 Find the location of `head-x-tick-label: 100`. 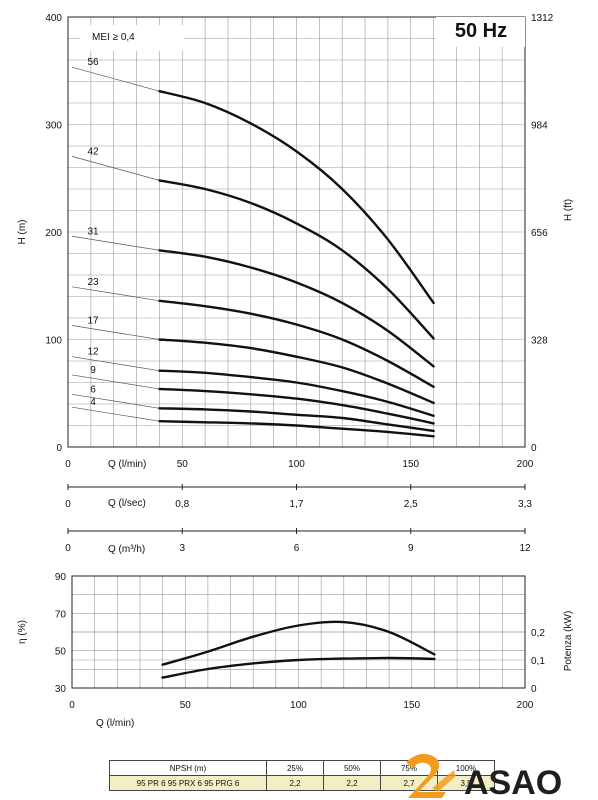

head-x-tick-label: 100 is located at coordinates (296, 464).